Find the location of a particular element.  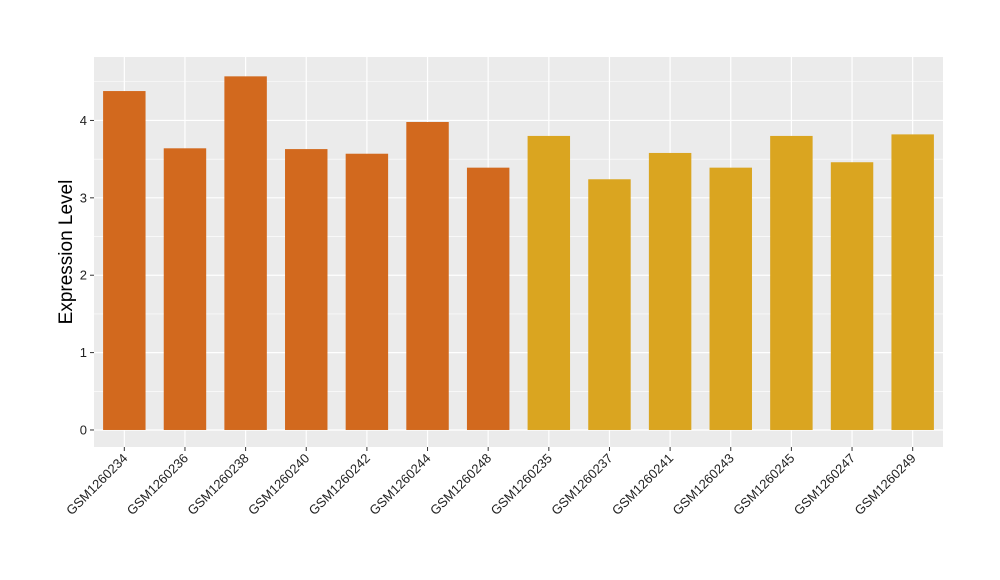

bar-GSM1260242 is located at coordinates (367, 291).